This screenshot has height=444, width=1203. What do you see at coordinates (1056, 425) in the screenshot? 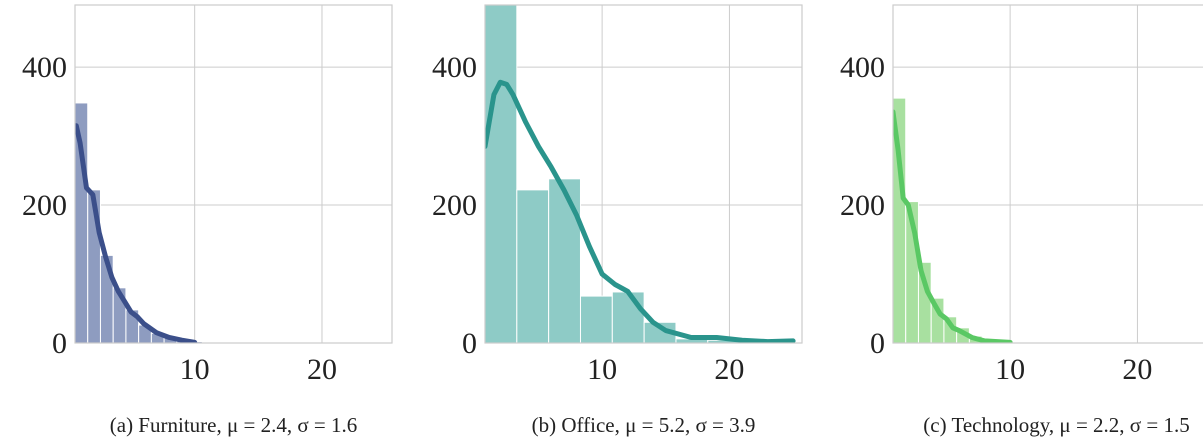
I see `caption: (c) Technology, μ = 2.2, σ = 1.5` at bounding box center [1056, 425].